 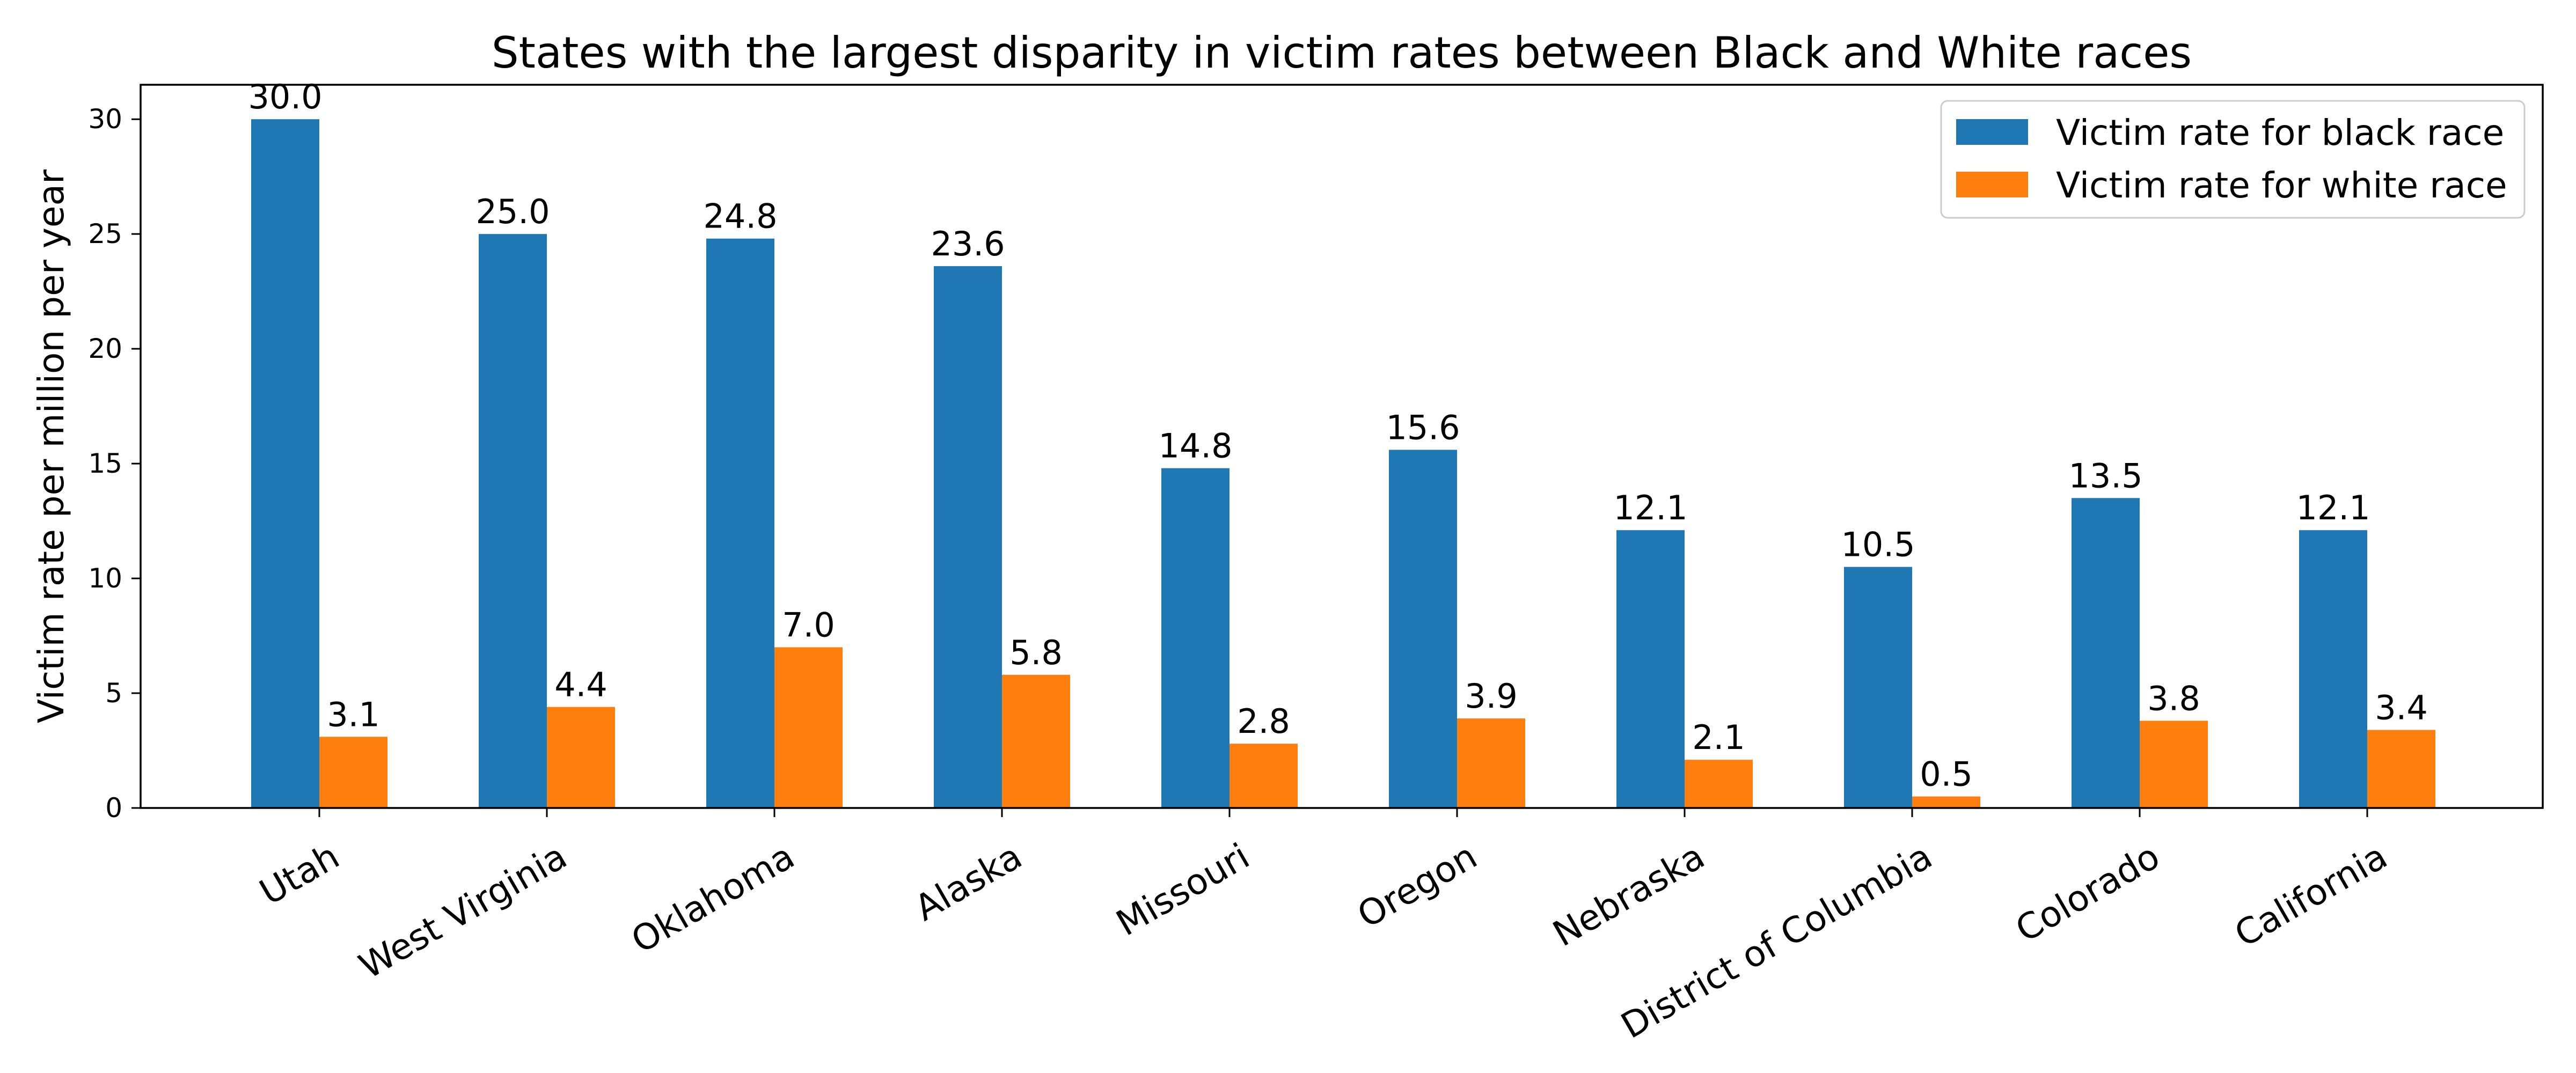 I want to click on y-tick-label-0: 0, so click(x=113, y=808).